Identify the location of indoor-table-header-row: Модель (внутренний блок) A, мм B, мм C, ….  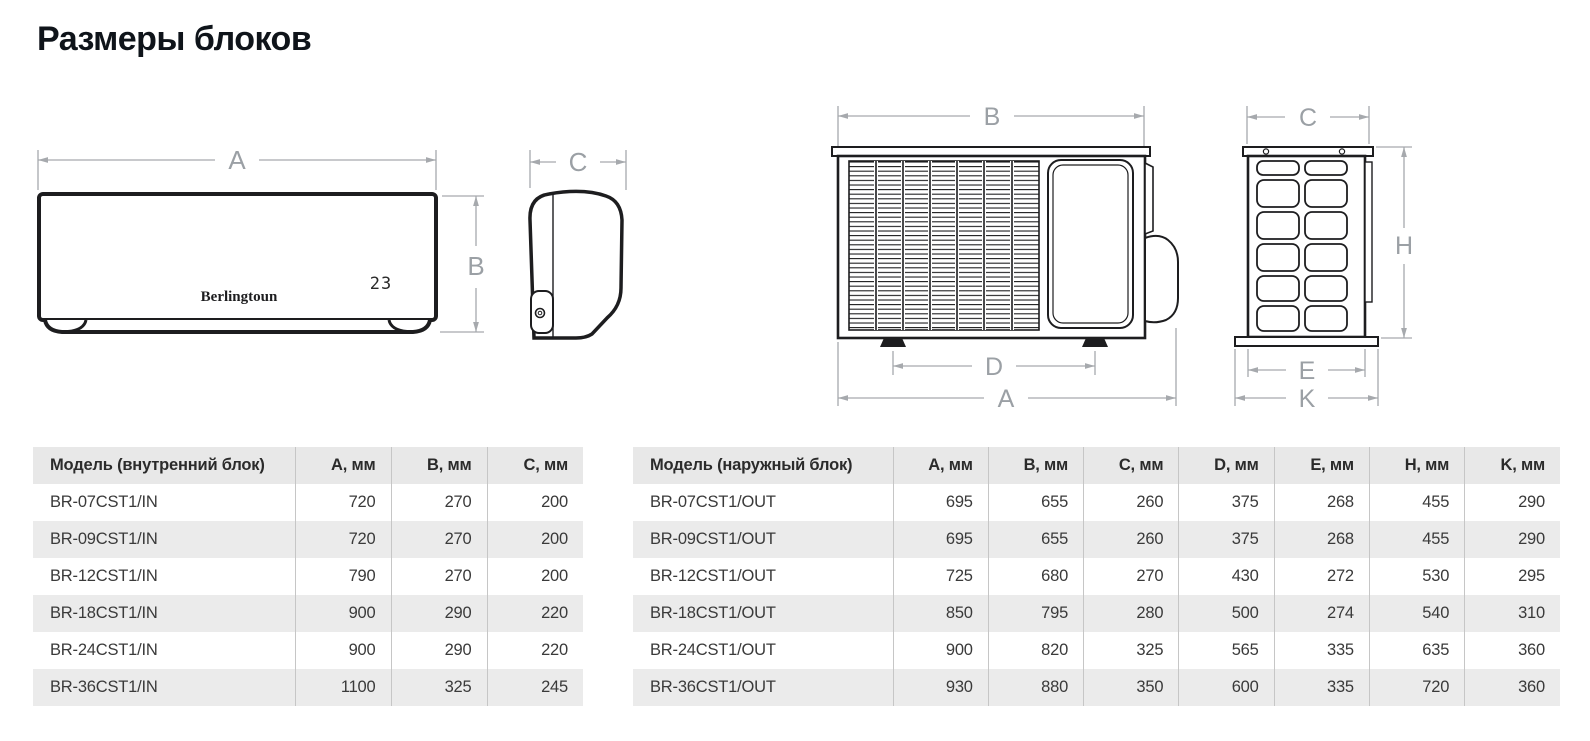
(308, 465).